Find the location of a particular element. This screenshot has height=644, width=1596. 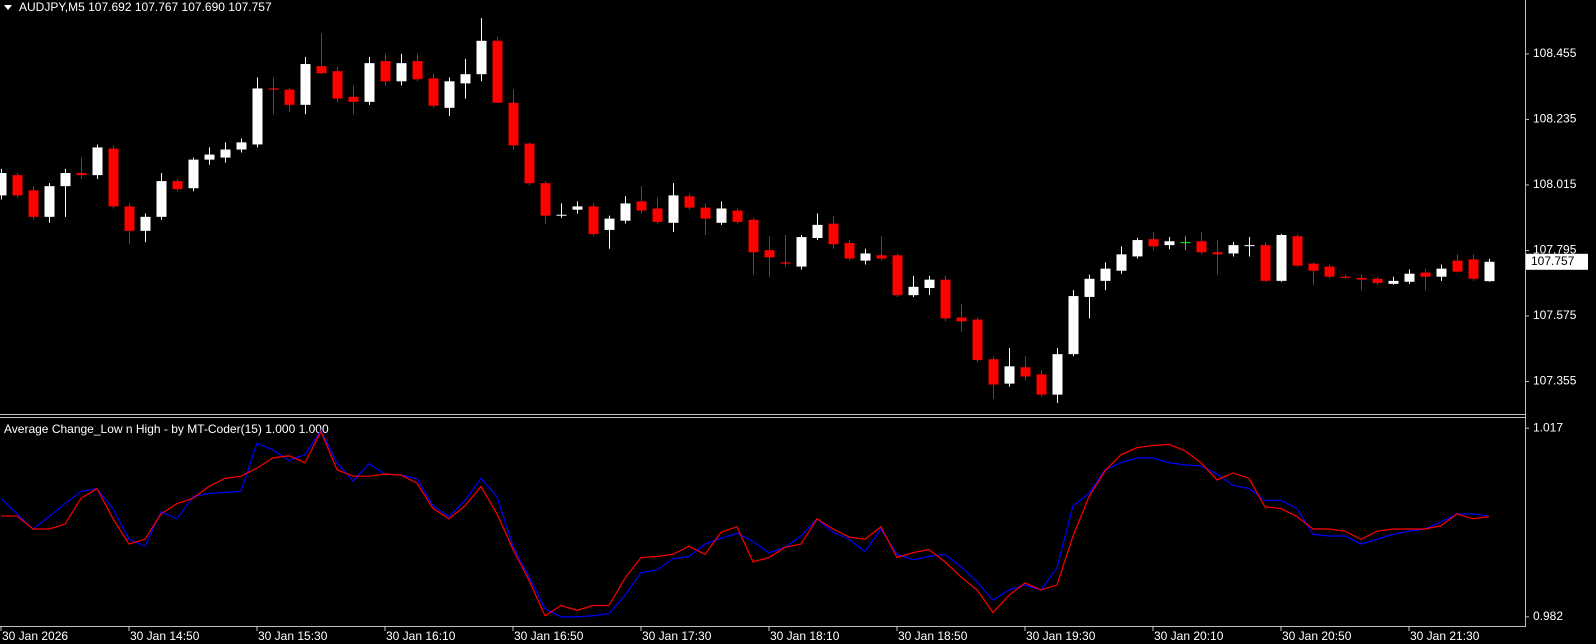

x-tick-label: 30 Jan 15:30 is located at coordinates (293, 636).